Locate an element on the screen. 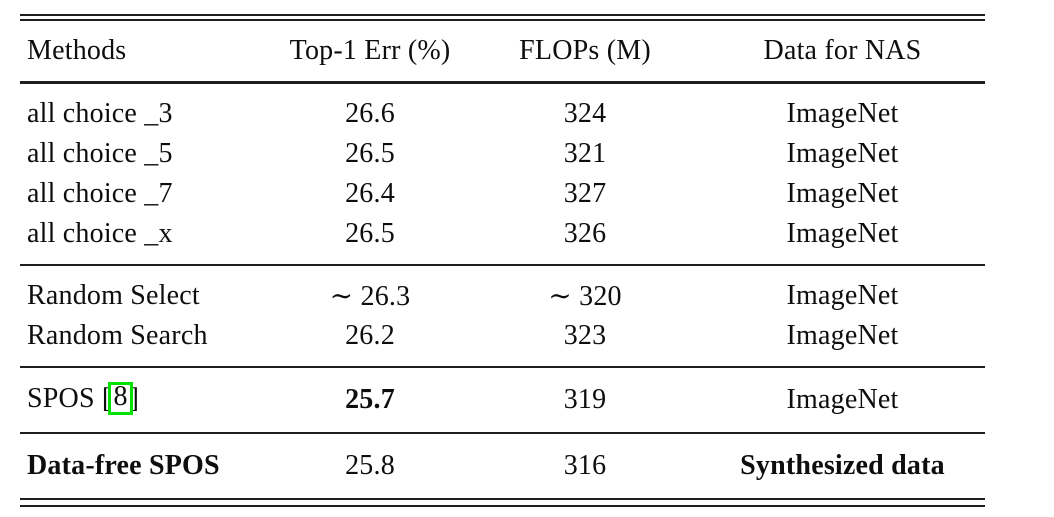 The width and height of the screenshot is (1054, 517). cell-flops: ∼ 320 is located at coordinates (585, 296).